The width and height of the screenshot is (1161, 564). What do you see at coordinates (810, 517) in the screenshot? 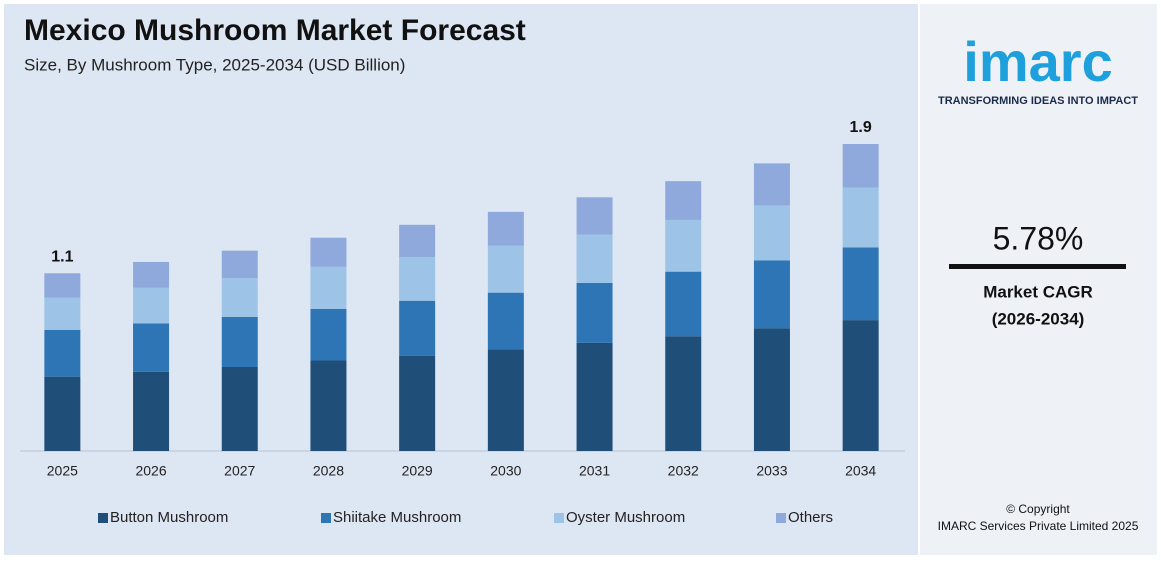
I see `legend-label: Others` at bounding box center [810, 517].